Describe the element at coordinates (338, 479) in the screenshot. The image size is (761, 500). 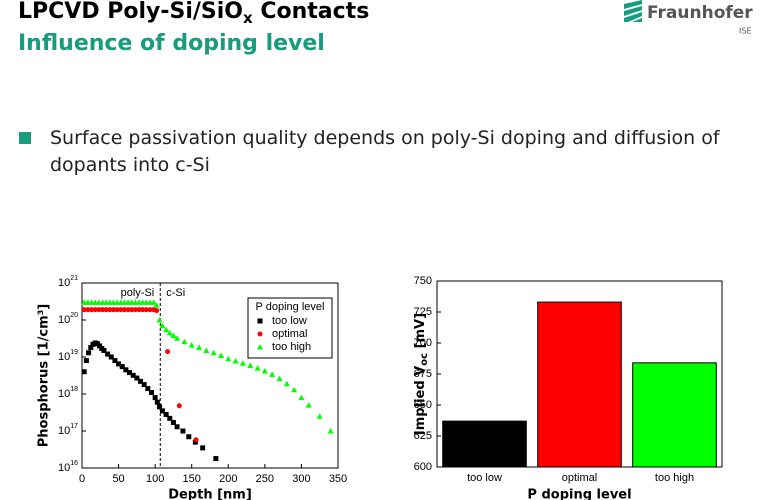
I see `x-tick-label: 350` at that location.